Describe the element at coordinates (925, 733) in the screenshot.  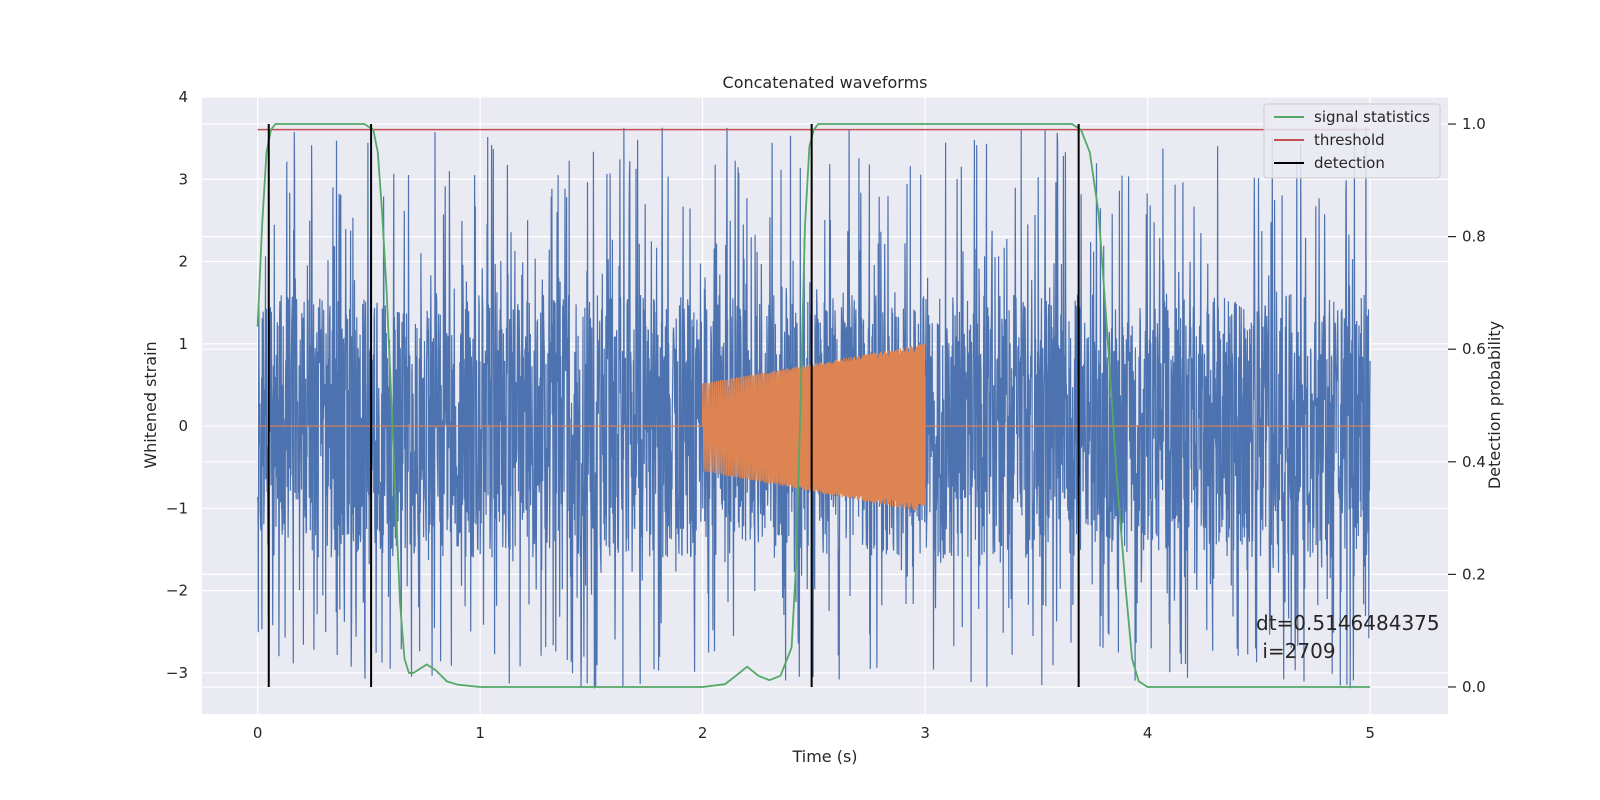
I see `x-tick-label: 3` at that location.